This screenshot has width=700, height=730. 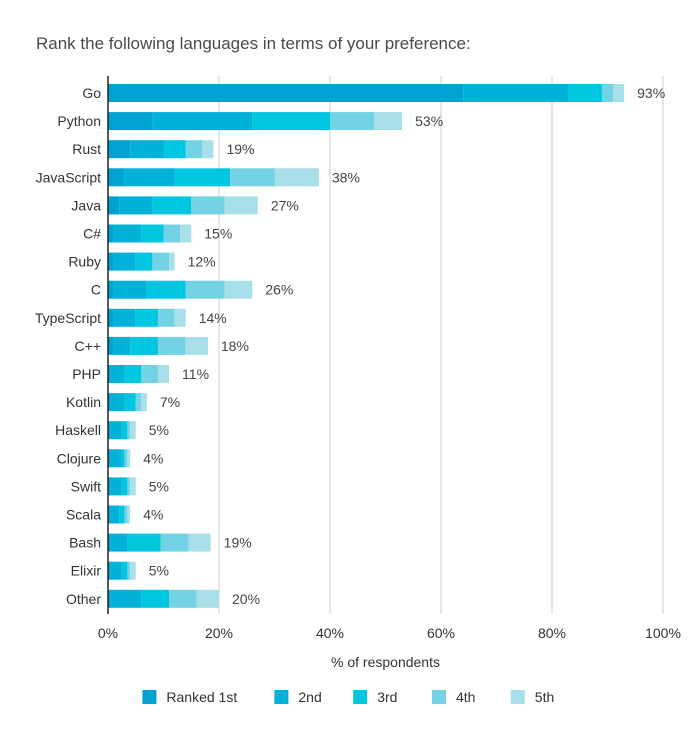 I want to click on total-label-python: 53%, so click(x=429, y=121).